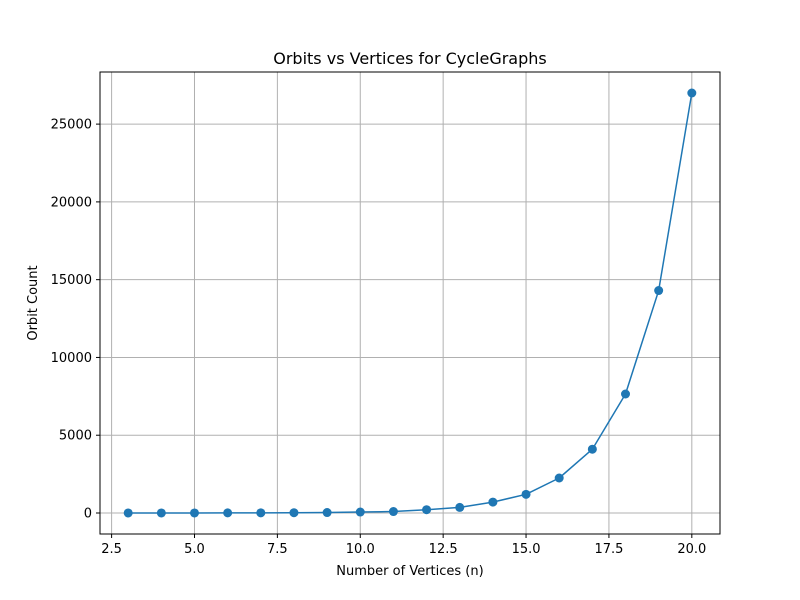 The height and width of the screenshot is (600, 800). What do you see at coordinates (111, 549) in the screenshot?
I see `x-tick-label: 2.5` at bounding box center [111, 549].